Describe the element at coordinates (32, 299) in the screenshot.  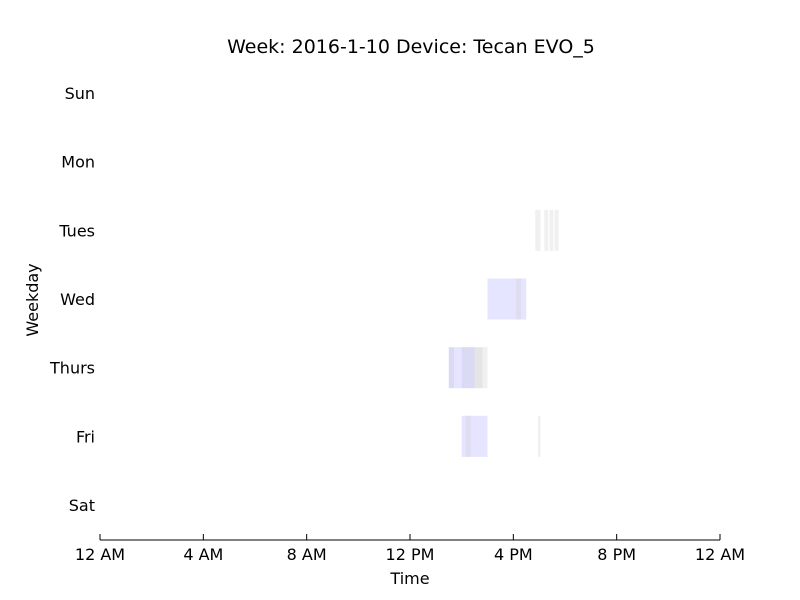
I see `y-axis-label: Weekday` at that location.